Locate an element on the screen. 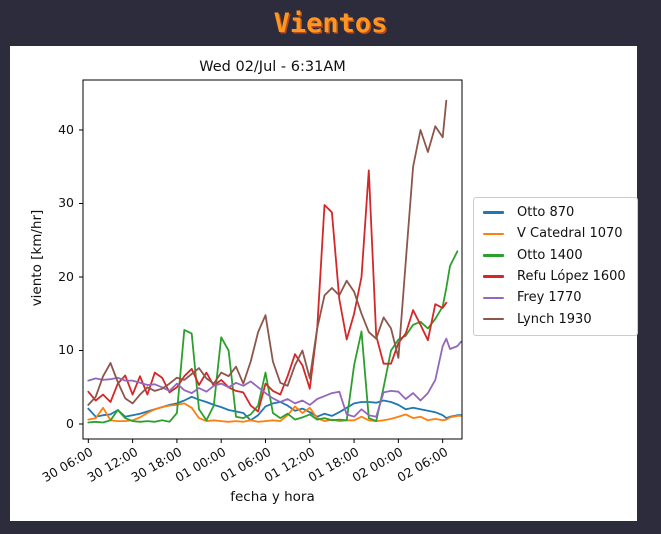 The height and width of the screenshot is (534, 661). y-tick-label: 30 is located at coordinates (66, 203).